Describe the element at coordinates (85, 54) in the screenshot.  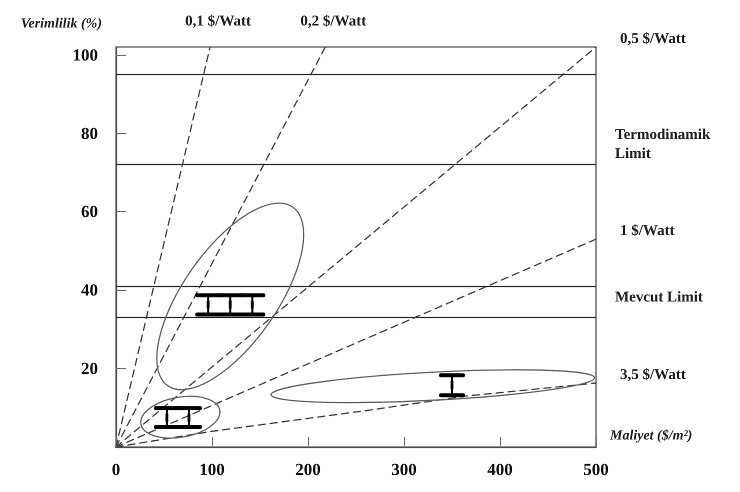
I see `y-tick-label: 100` at that location.